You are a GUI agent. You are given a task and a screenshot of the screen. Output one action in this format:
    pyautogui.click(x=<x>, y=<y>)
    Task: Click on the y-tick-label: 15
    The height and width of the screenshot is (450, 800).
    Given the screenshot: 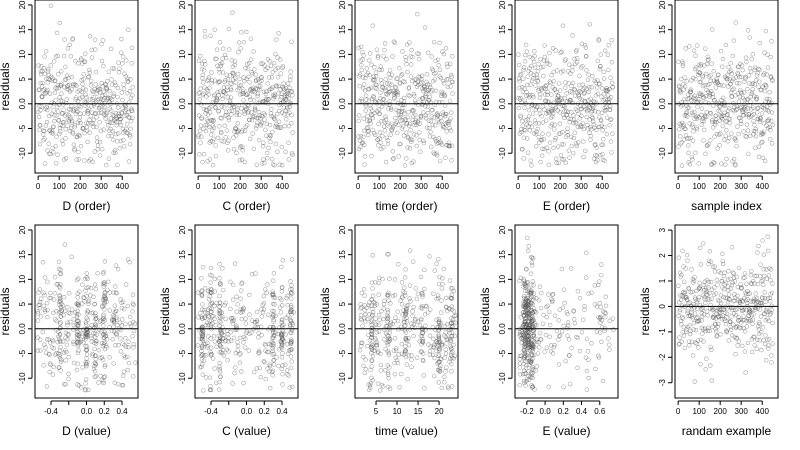 What is the action you would take?
    pyautogui.click(x=22, y=254)
    